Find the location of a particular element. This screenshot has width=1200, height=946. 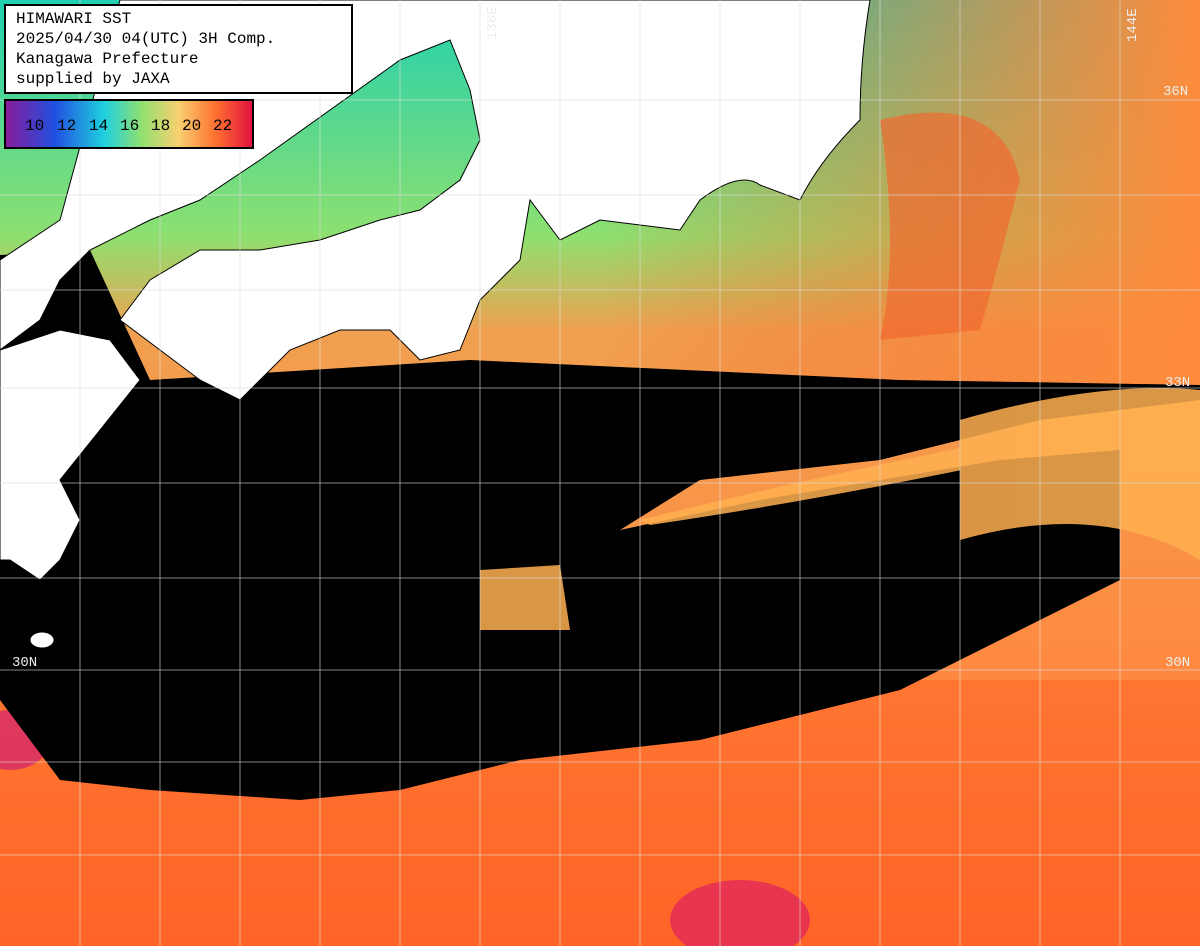

title-line: HIMAWARI SST is located at coordinates (73, 19).